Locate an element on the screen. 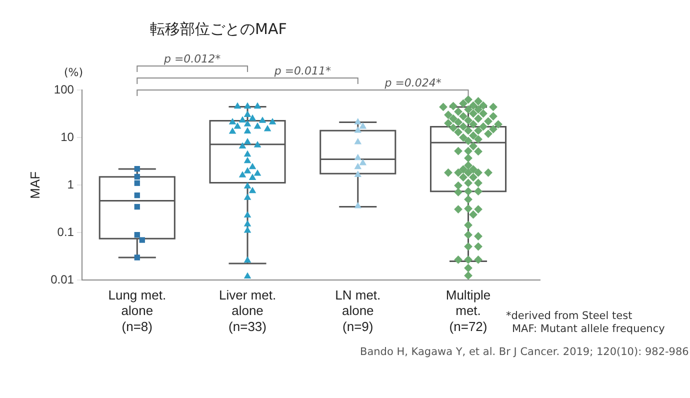 The height and width of the screenshot is (398, 690). y-tick-label: 0.01 is located at coordinates (62, 279).